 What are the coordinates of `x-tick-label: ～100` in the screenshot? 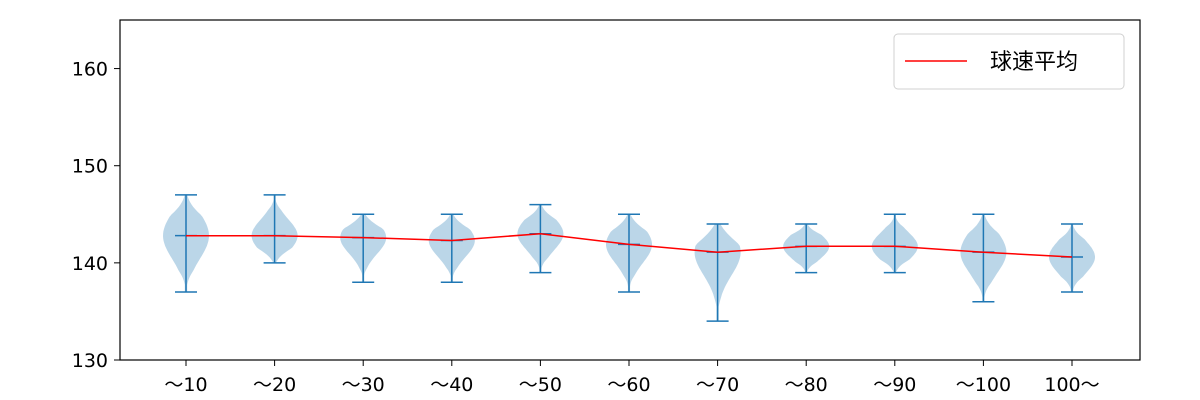 It's located at (983, 385).